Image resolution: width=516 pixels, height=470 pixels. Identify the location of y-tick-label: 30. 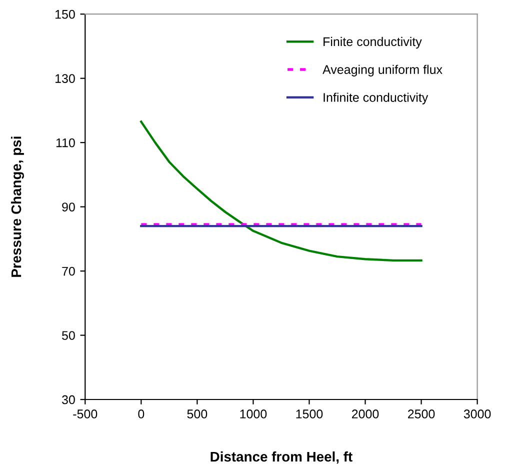
(68, 399).